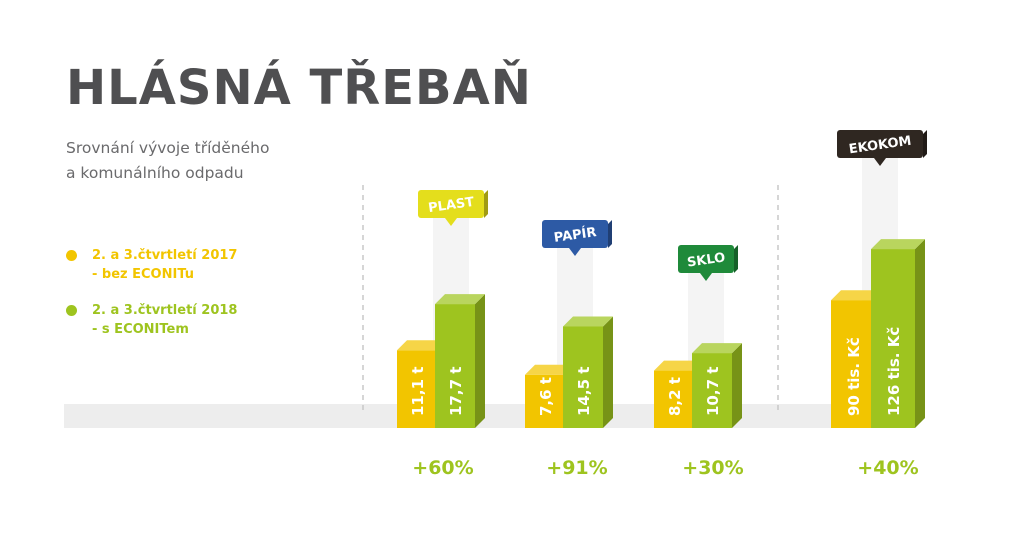  I want to click on tag-label: PLAST, so click(451, 205).